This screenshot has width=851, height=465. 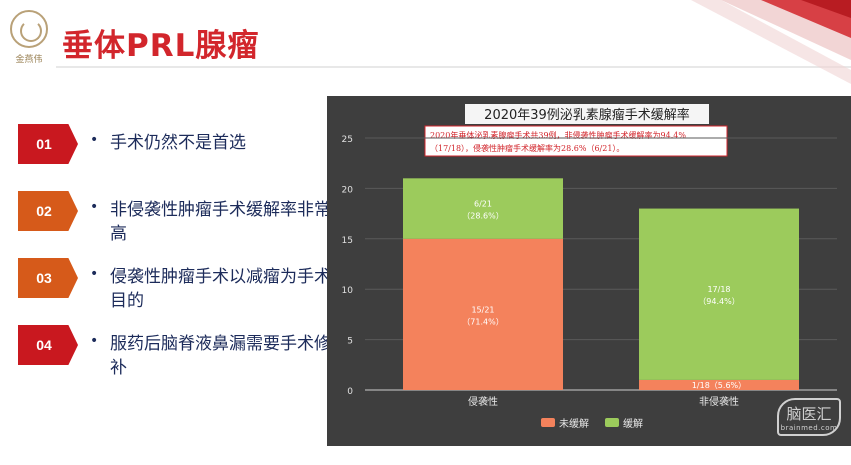 I want to click on y-tick-label: 10, so click(x=348, y=291).